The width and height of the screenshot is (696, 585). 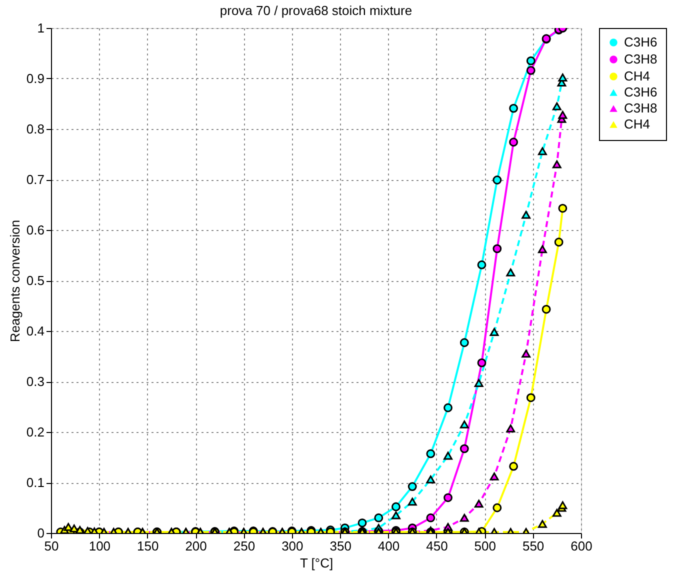 I want to click on x-tick-label: 400, so click(x=389, y=546).